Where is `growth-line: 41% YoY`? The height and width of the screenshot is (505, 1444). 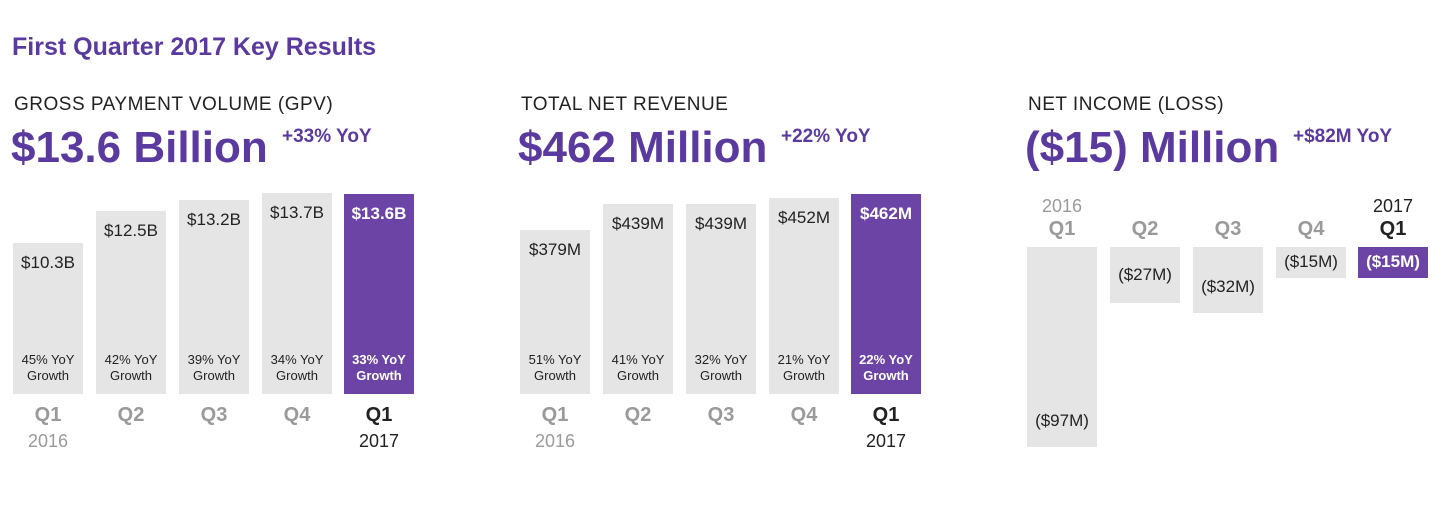 growth-line: 41% YoY is located at coordinates (638, 359).